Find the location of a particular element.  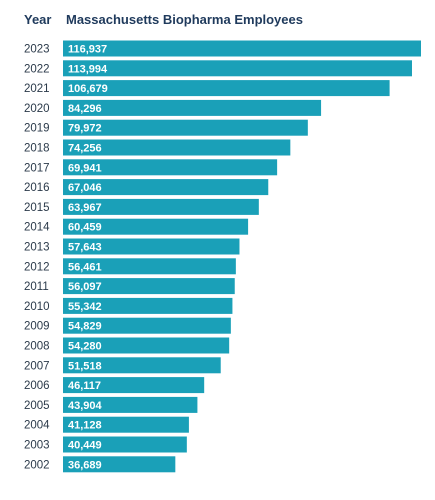

bar-2004 is located at coordinates (126, 424).